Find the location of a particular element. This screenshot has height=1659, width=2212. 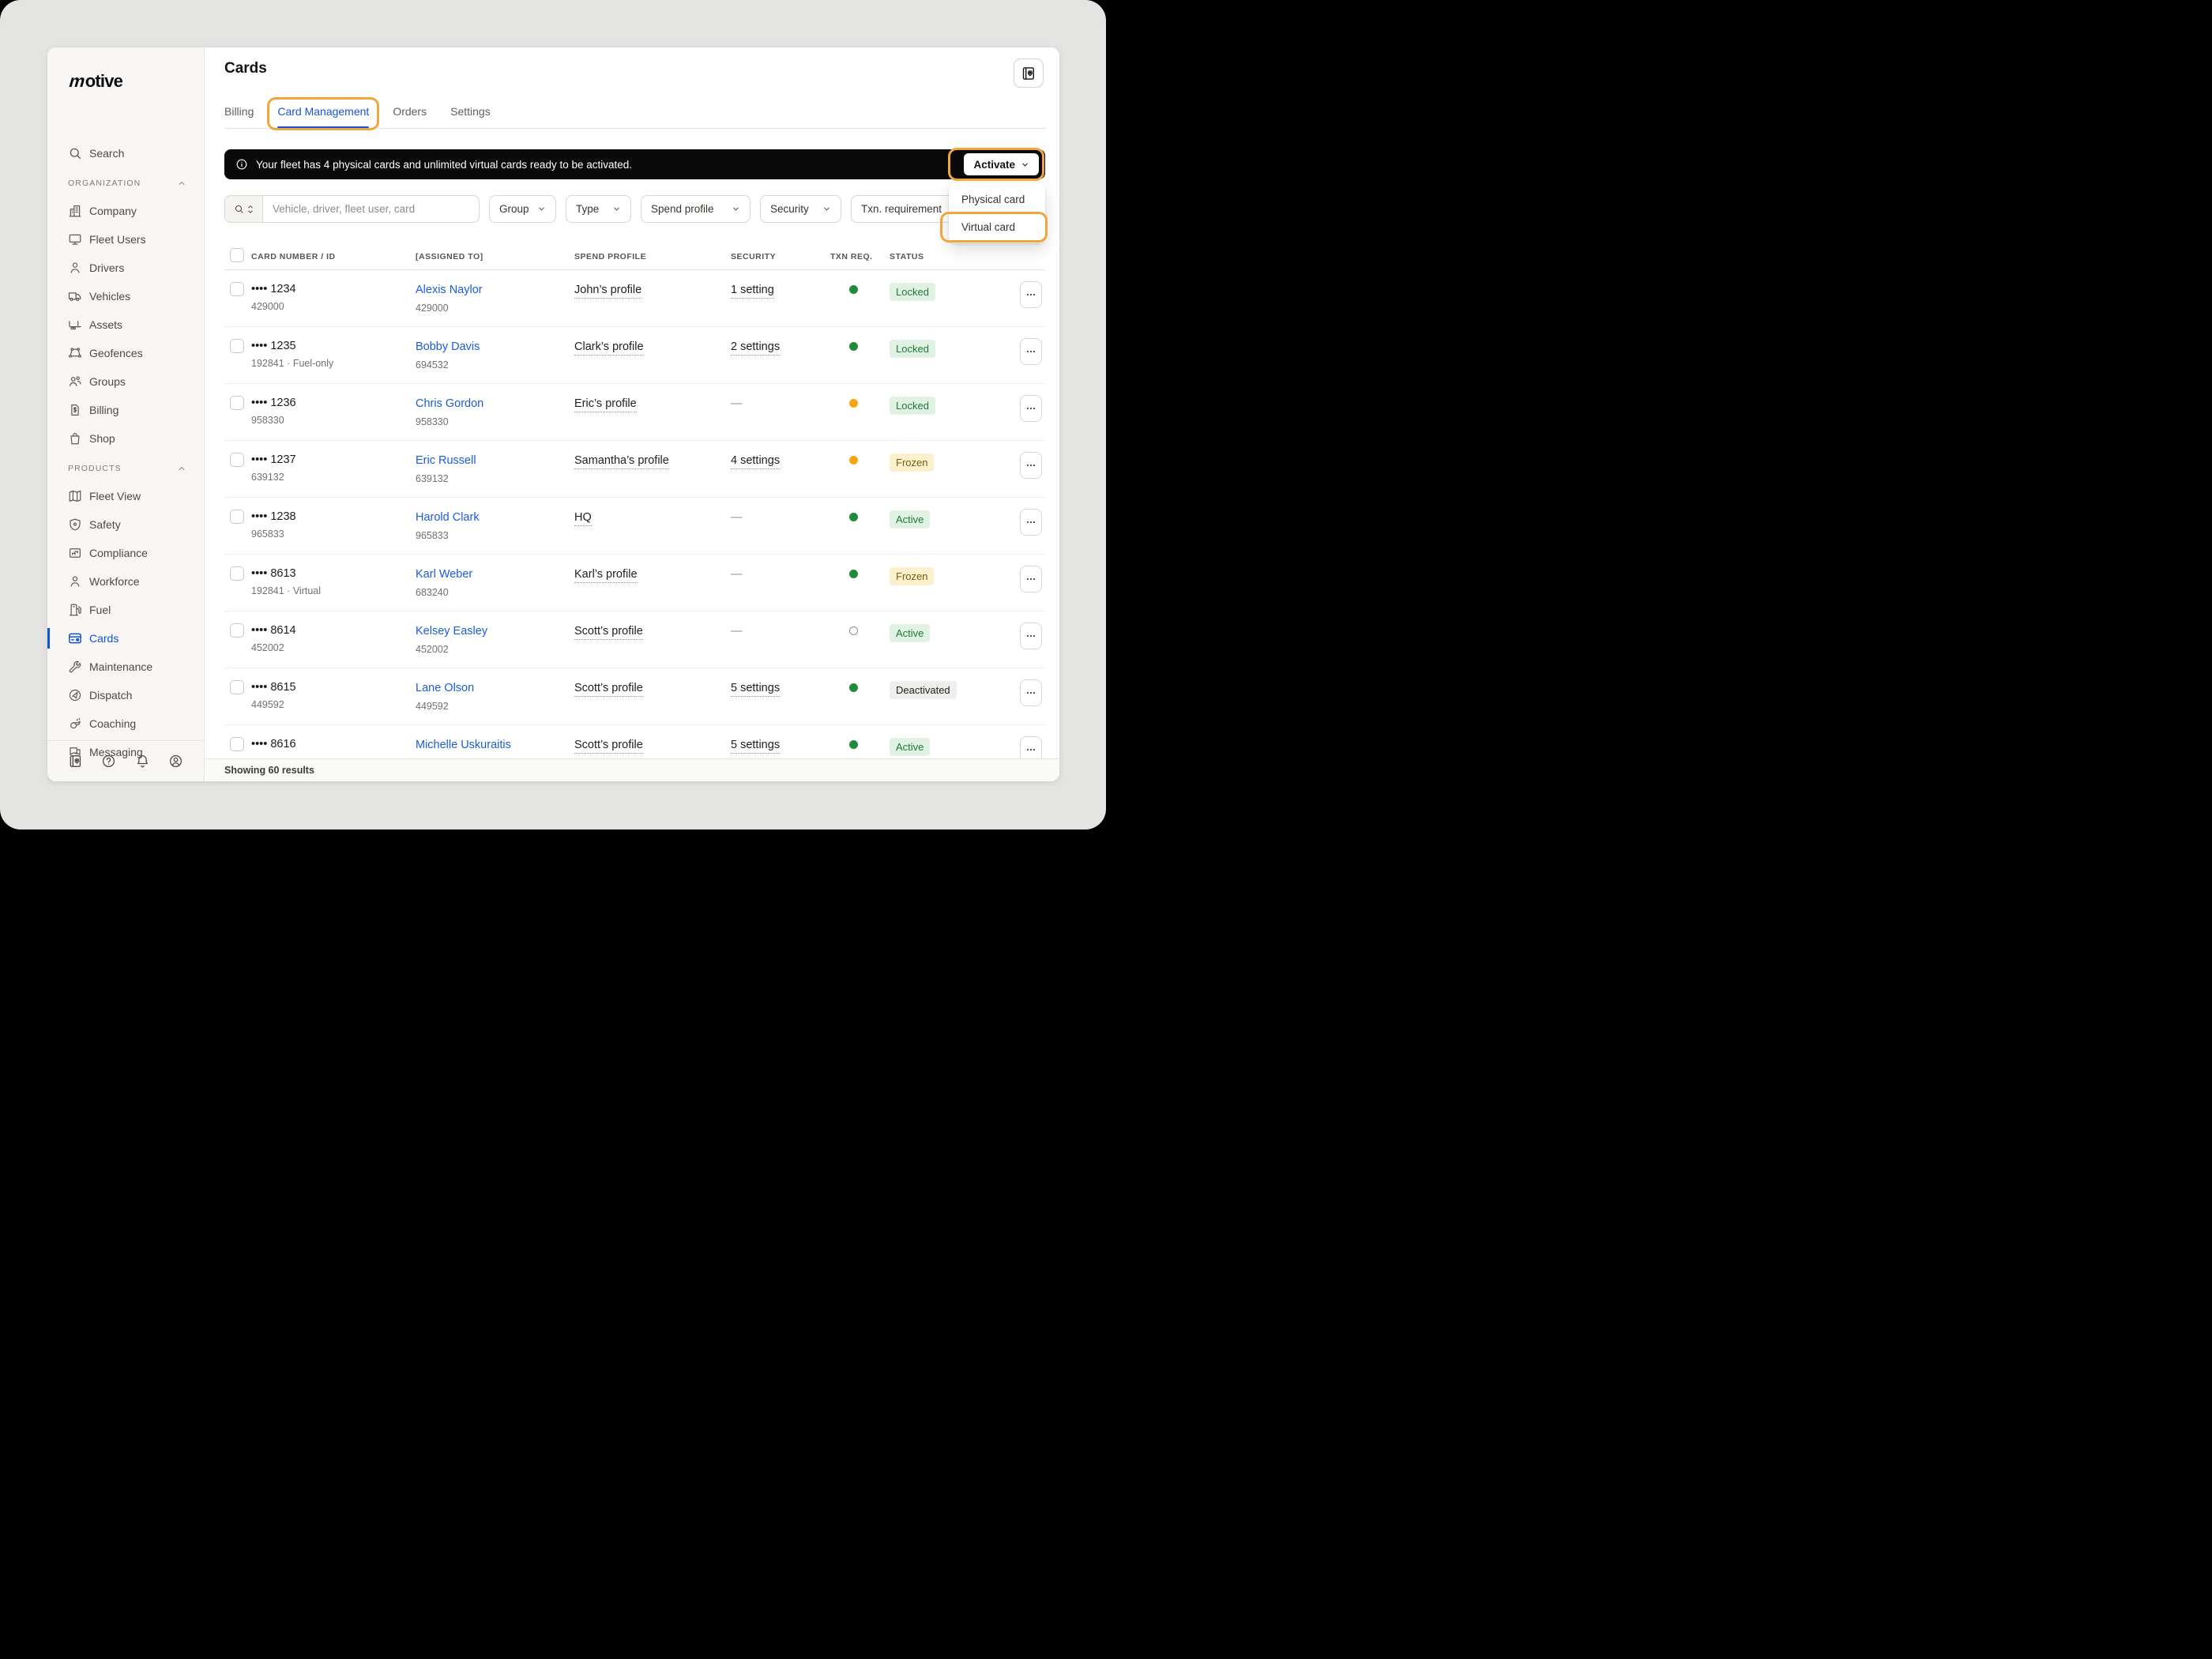

motive-logo: mmotiveotive is located at coordinates (95, 81).